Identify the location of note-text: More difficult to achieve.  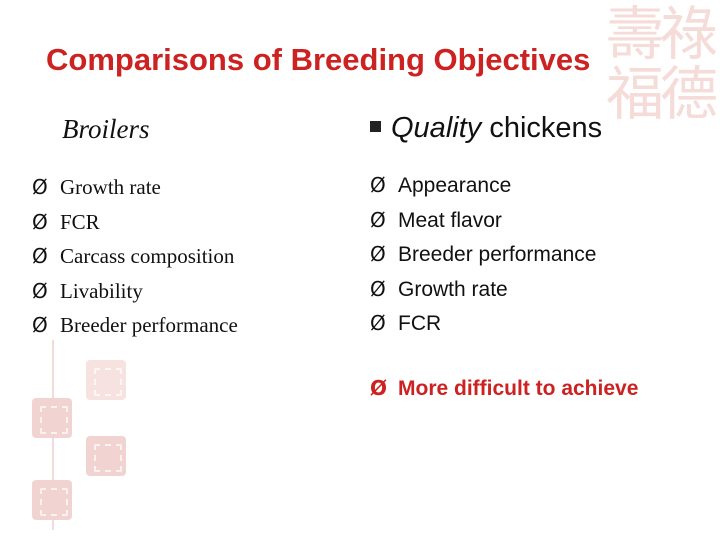
(518, 388).